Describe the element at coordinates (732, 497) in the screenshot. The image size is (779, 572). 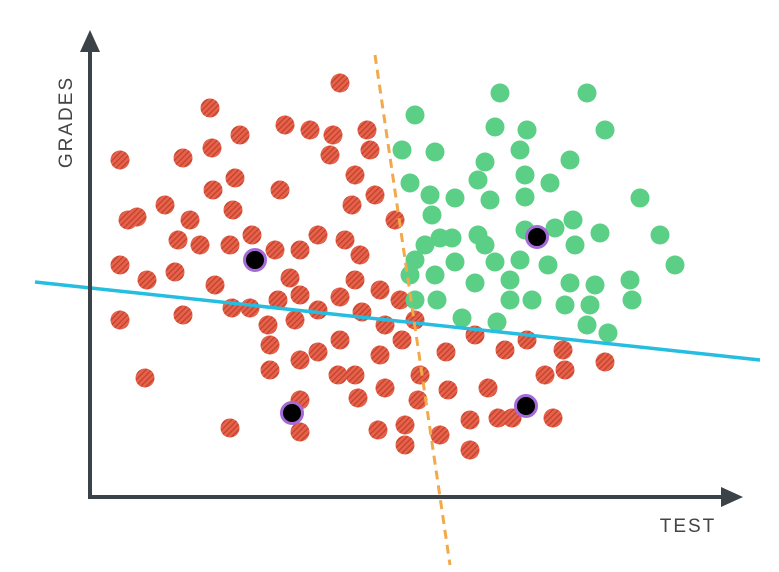
I see `x-arrow` at that location.